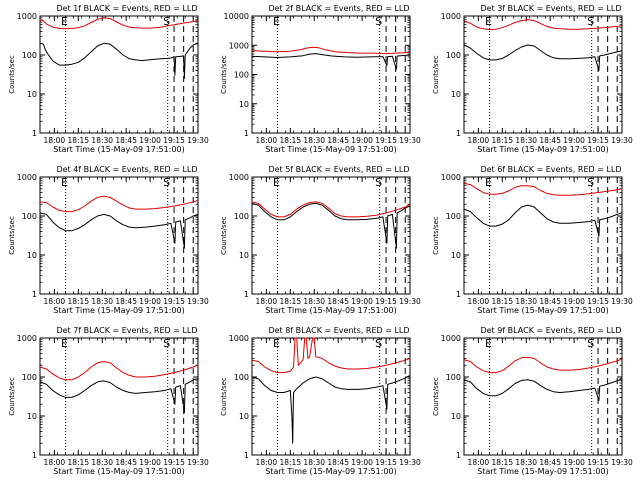  Describe the element at coordinates (338, 8) in the screenshot. I see `chart-title: Det 2f BLACK = Events, RED = LLD` at that location.